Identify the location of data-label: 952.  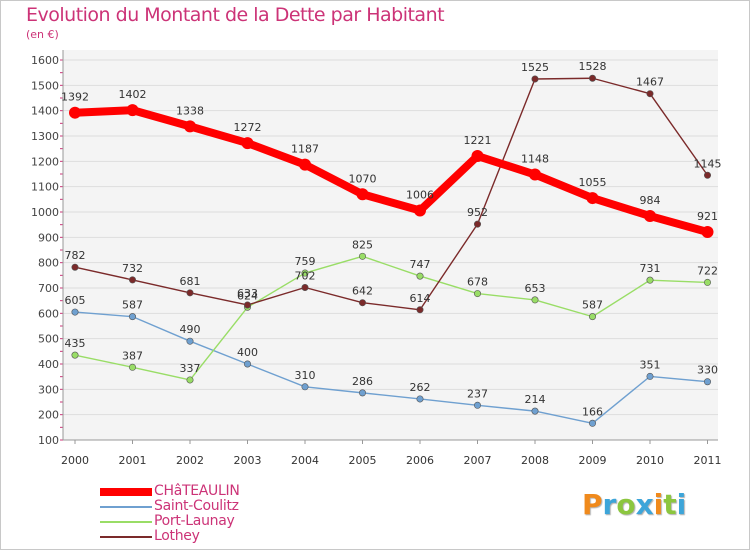
(477, 212).